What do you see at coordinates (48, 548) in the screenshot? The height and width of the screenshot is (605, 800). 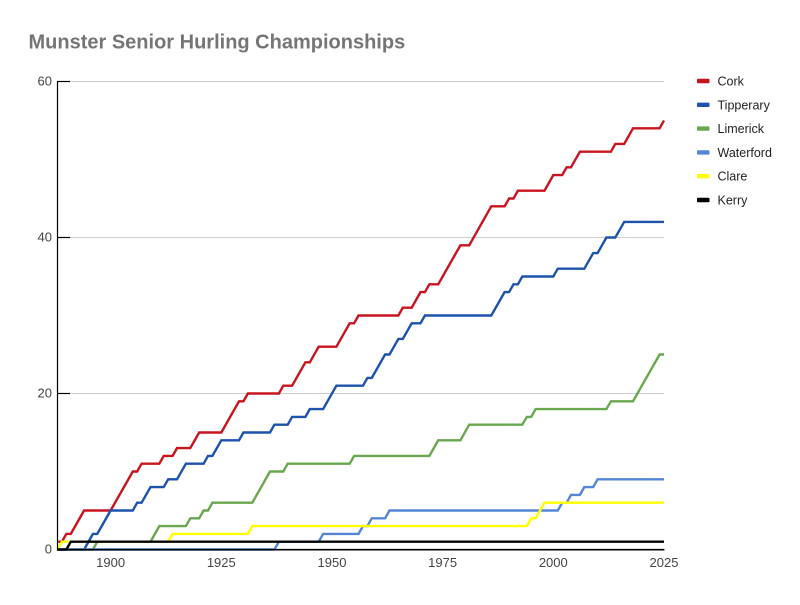 I see `svg-text: 0` at bounding box center [48, 548].